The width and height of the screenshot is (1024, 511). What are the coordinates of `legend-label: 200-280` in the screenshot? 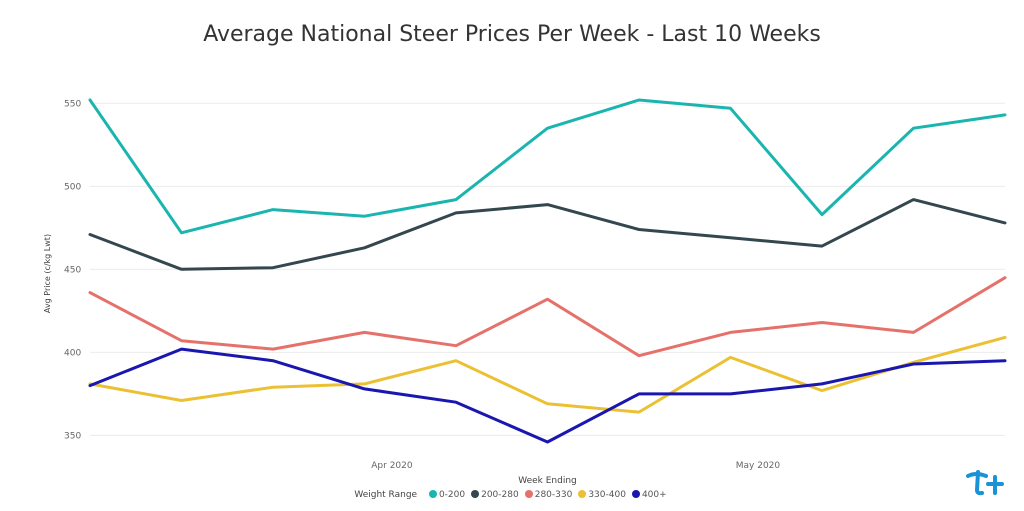 It's located at (500, 495).